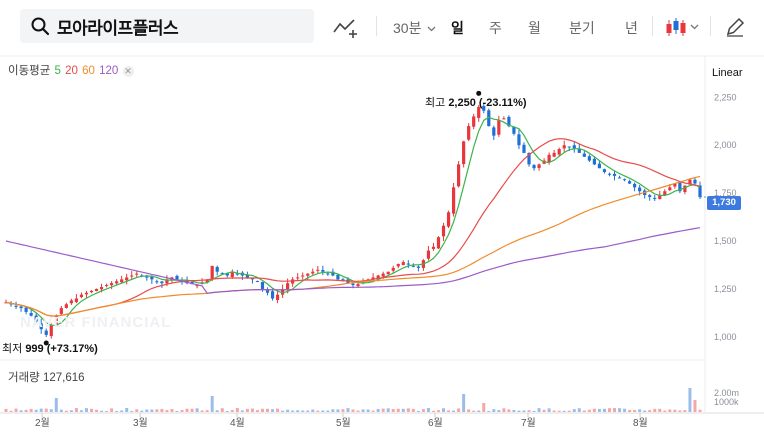 The image size is (764, 433). Describe the element at coordinates (12, 349) in the screenshot. I see `low-label: 최저` at that location.